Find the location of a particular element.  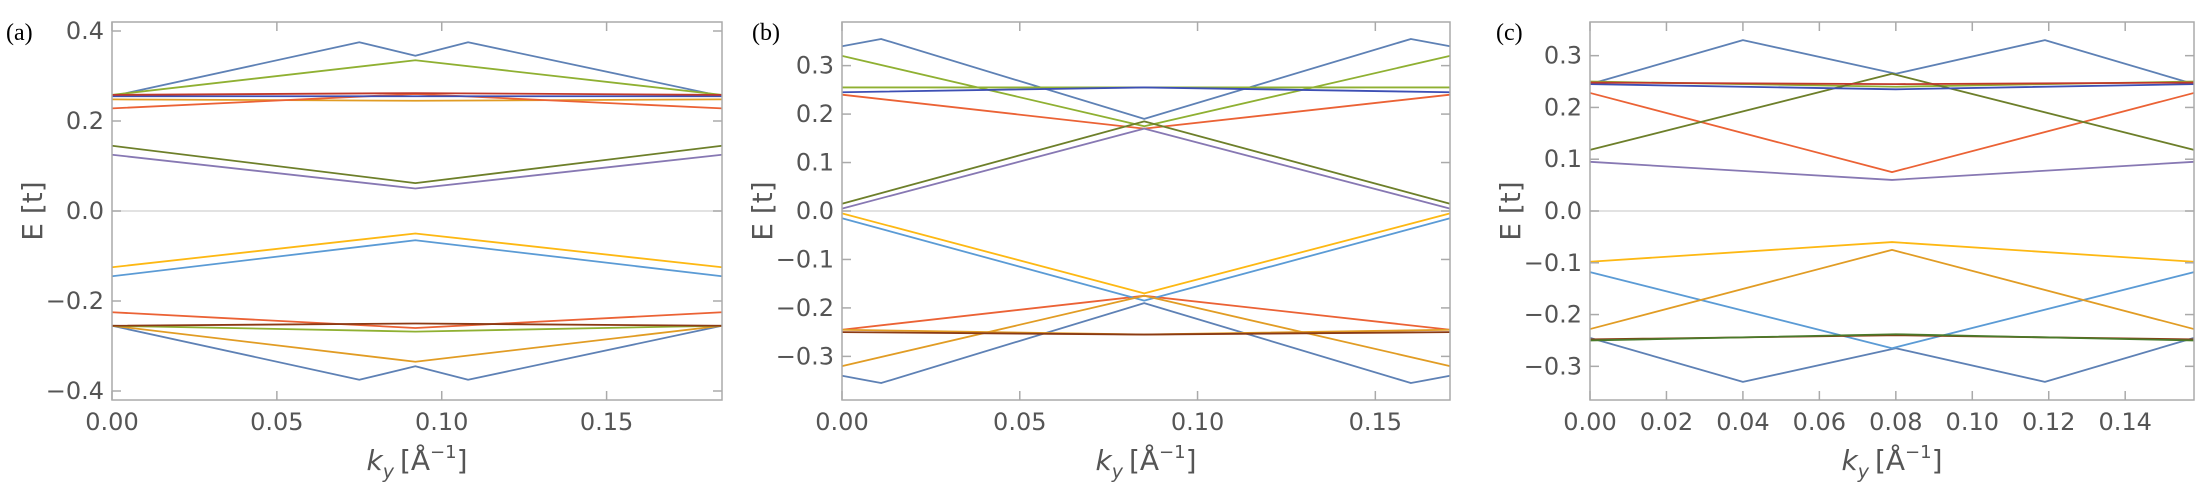

x-axis-title-b: ky [Å−1] is located at coordinates (1145, 462).